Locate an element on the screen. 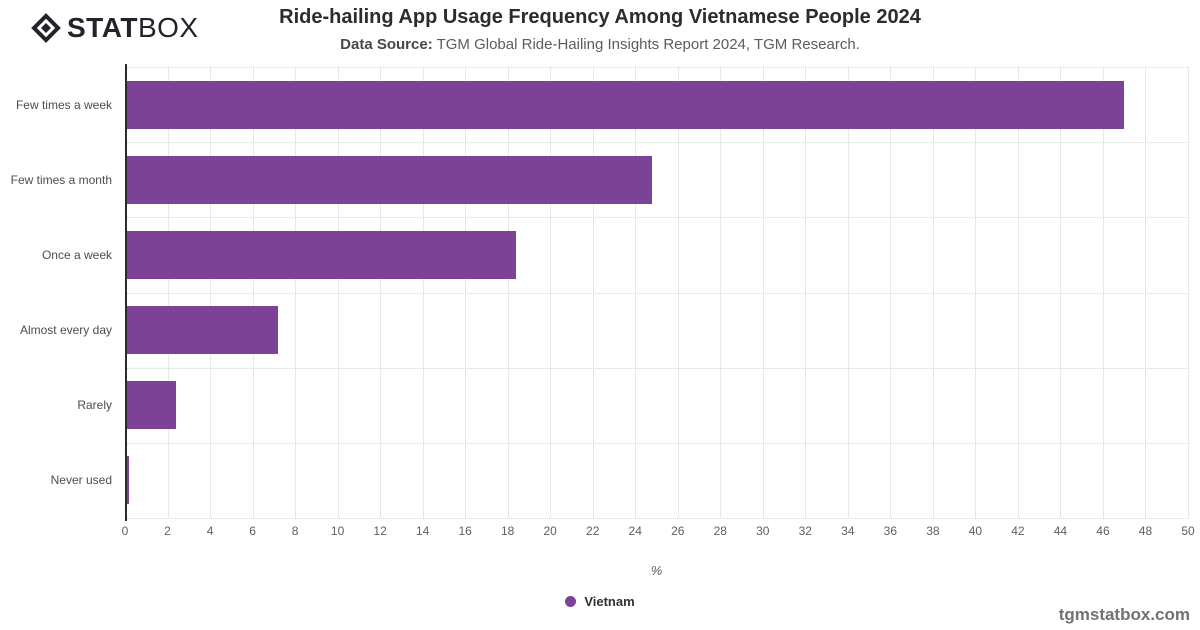 This screenshot has height=630, width=1200. x-axis-title: % is located at coordinates (656, 570).